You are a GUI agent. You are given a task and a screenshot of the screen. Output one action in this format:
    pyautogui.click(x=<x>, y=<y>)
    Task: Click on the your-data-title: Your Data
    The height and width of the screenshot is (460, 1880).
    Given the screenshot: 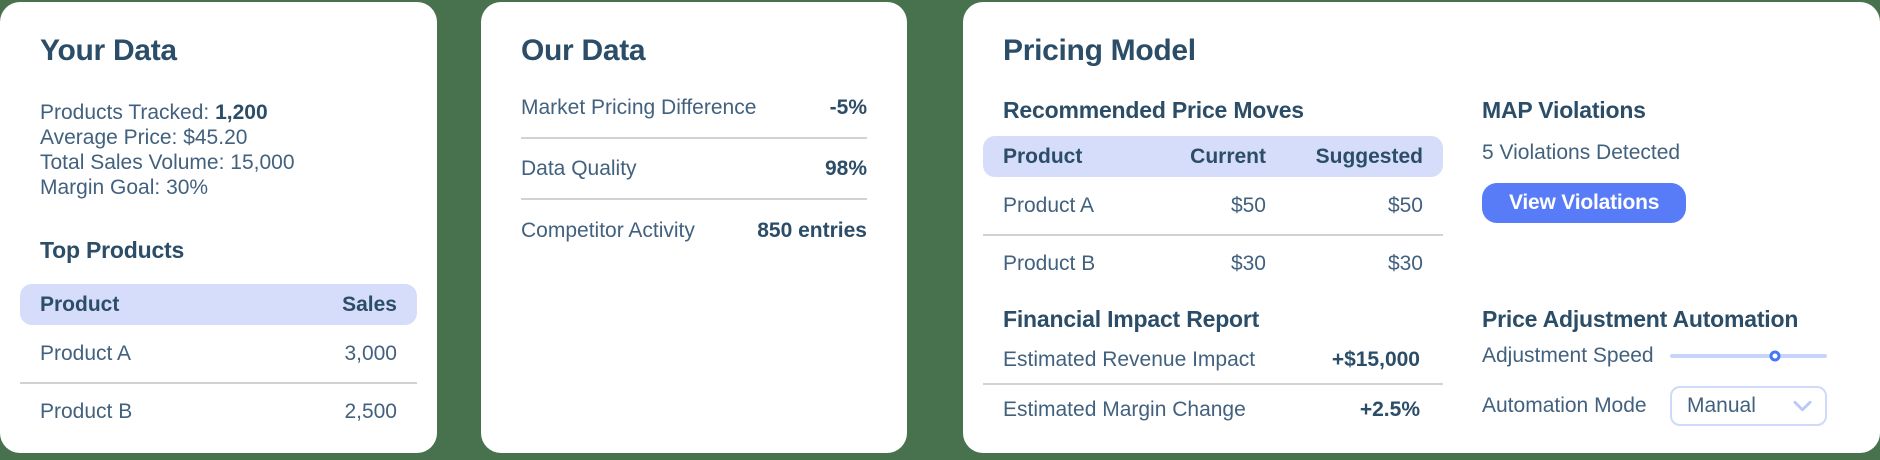 What is the action you would take?
    pyautogui.click(x=108, y=50)
    